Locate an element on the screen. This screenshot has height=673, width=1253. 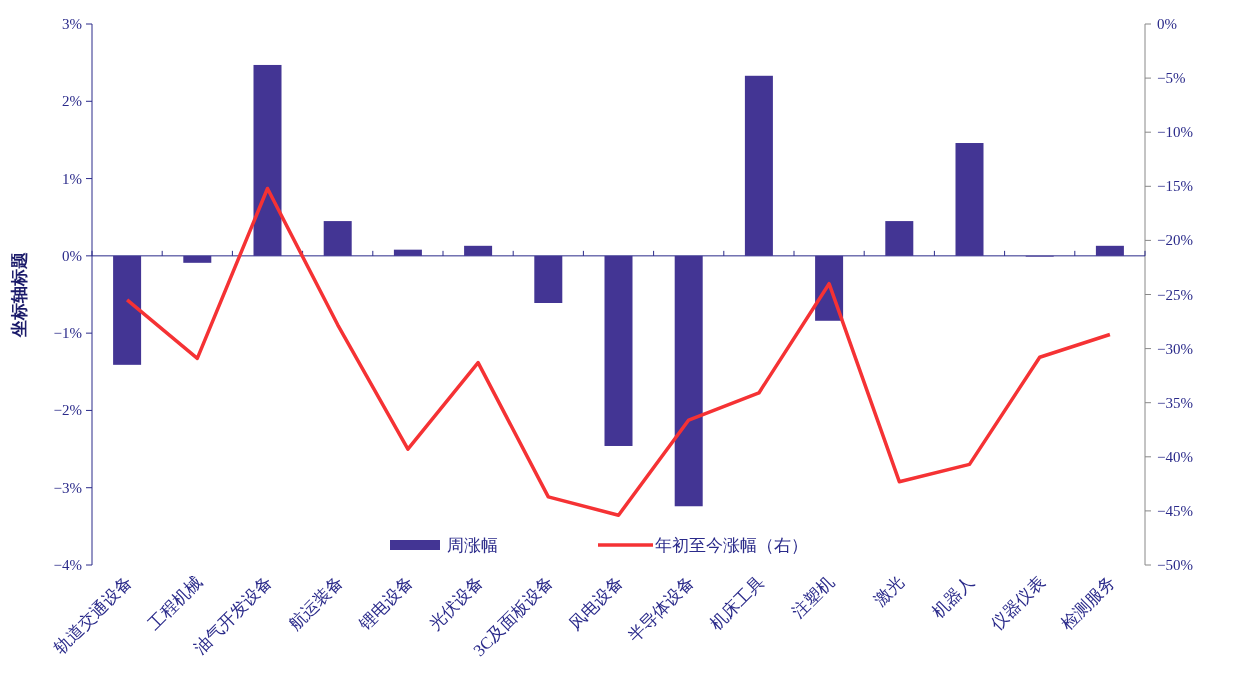
legend-label: 年初至今涨幅（右） is located at coordinates (731, 545).